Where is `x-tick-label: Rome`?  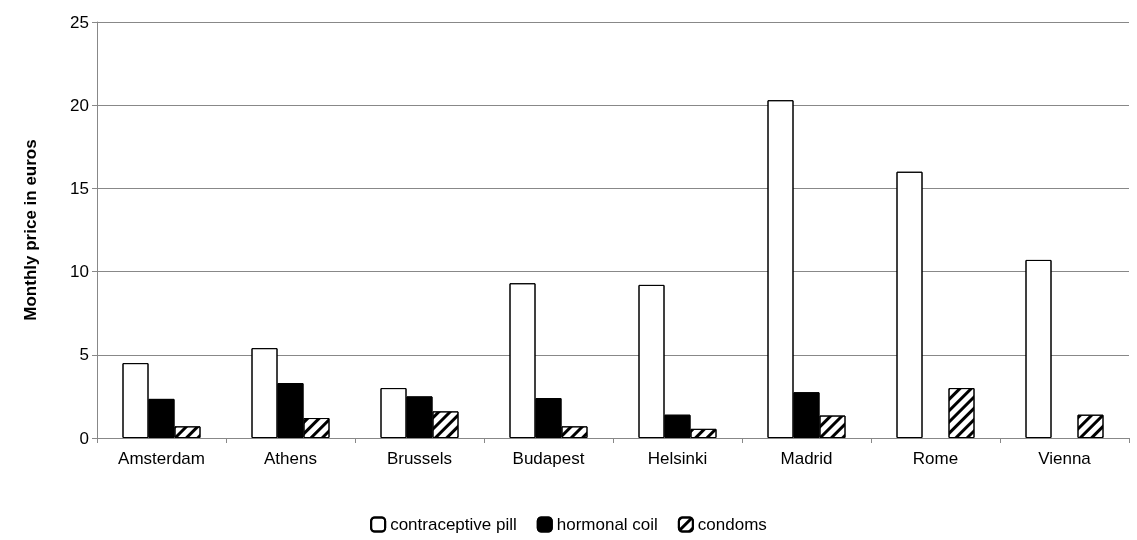 x-tick-label: Rome is located at coordinates (935, 458).